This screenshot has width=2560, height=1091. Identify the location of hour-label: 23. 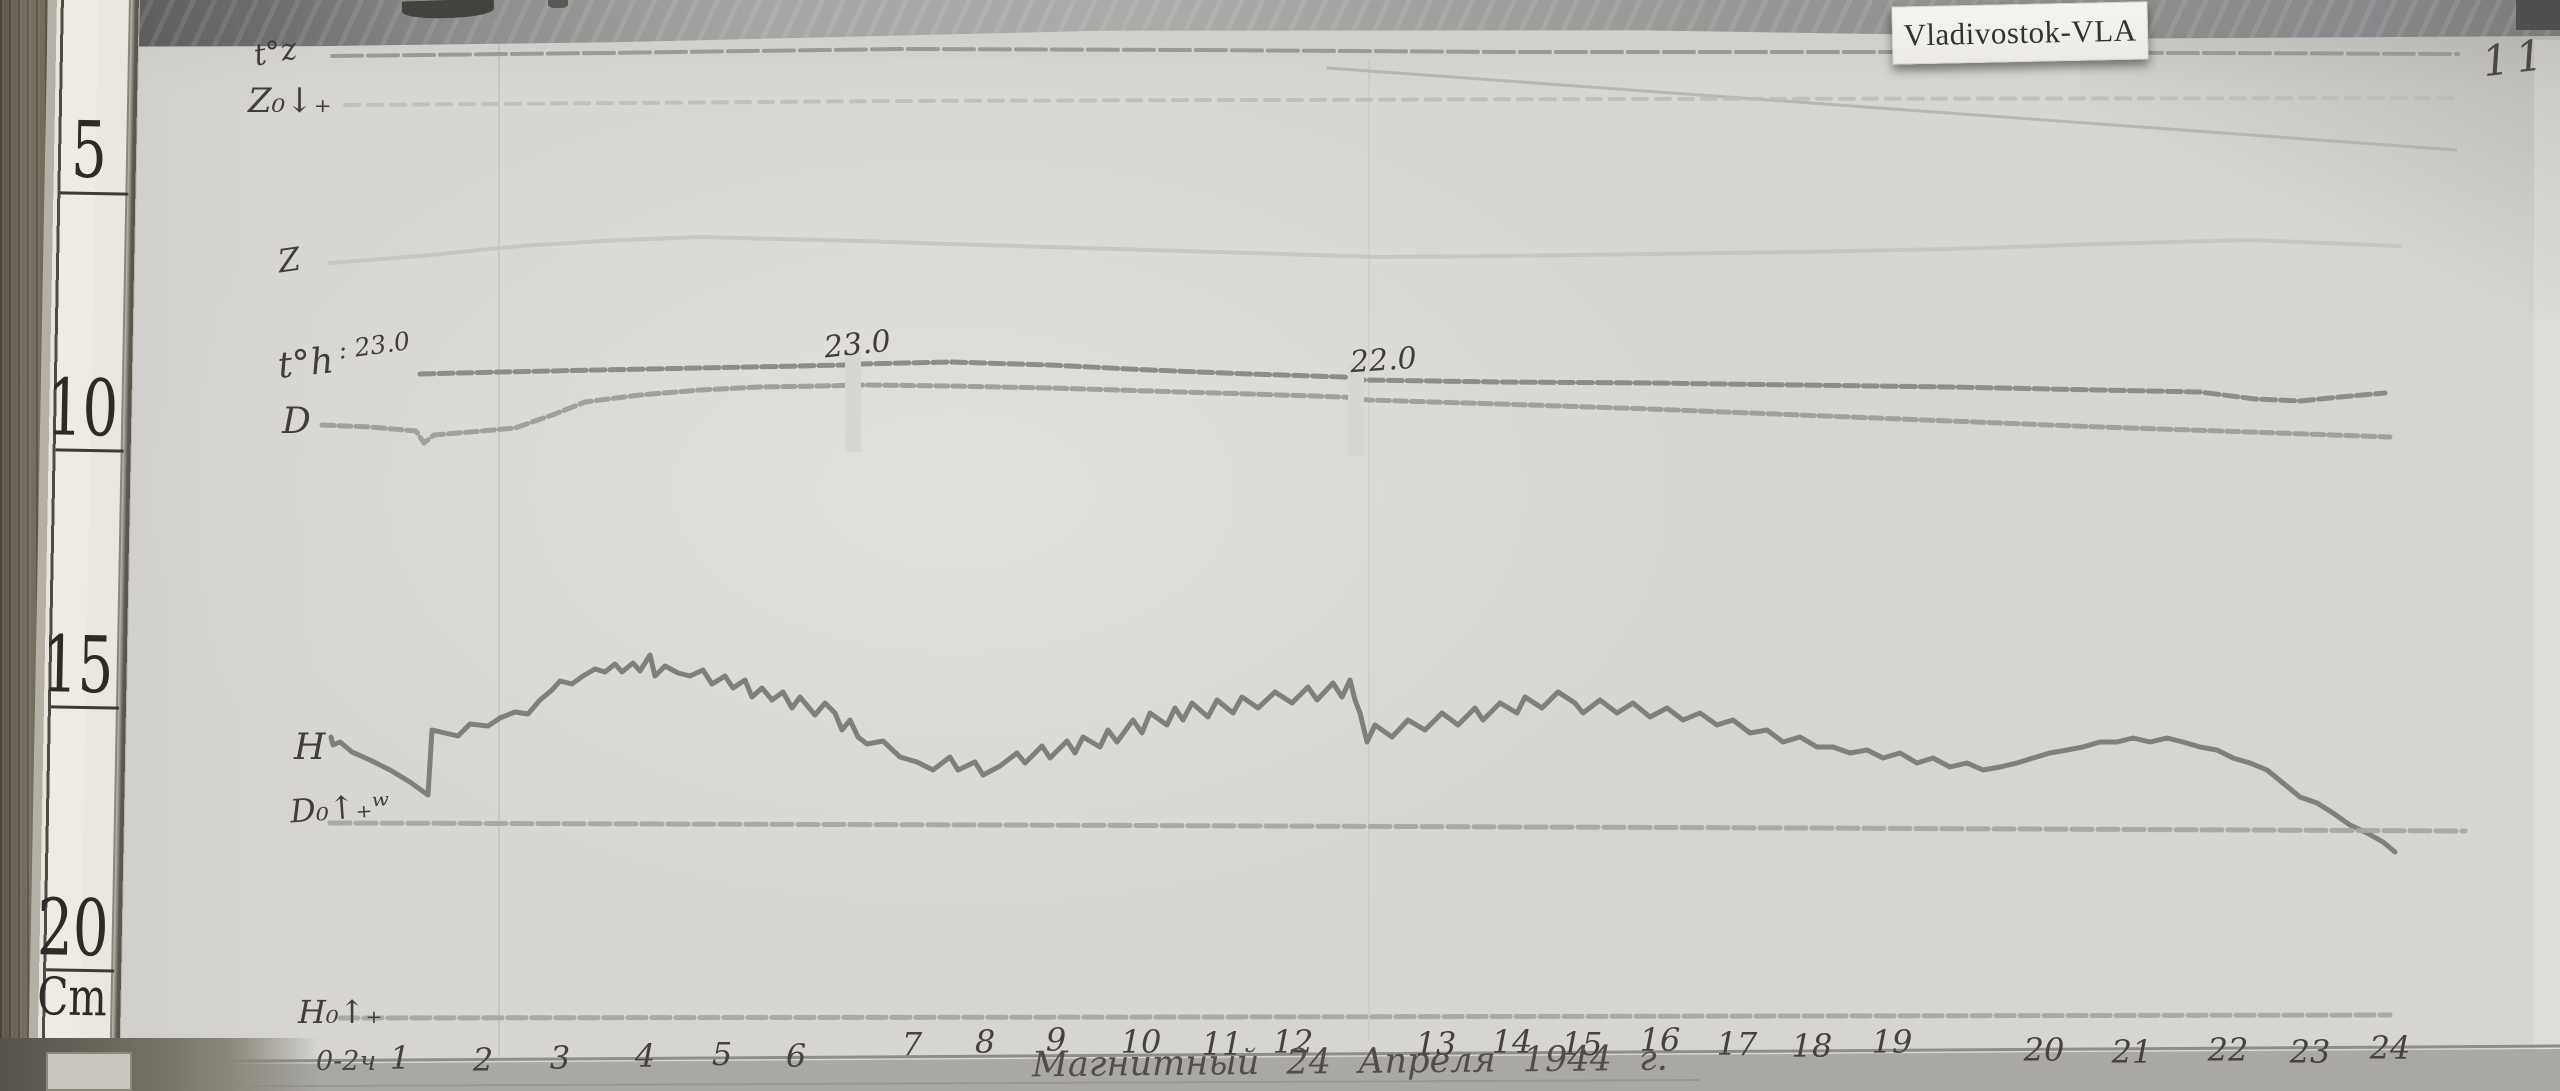
(2310, 1052).